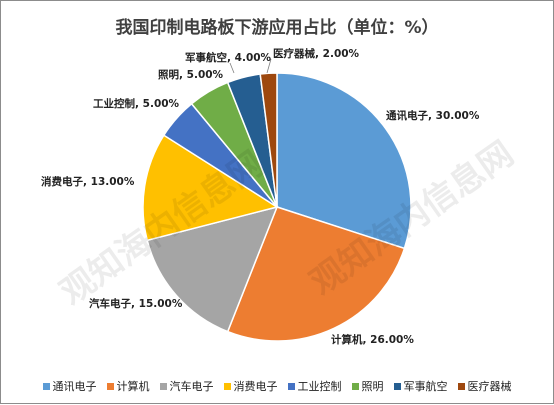 The width and height of the screenshot is (554, 405). What do you see at coordinates (136, 103) in the screenshot?
I see `data-label-5: 工业控制, 5.00%` at bounding box center [136, 103].